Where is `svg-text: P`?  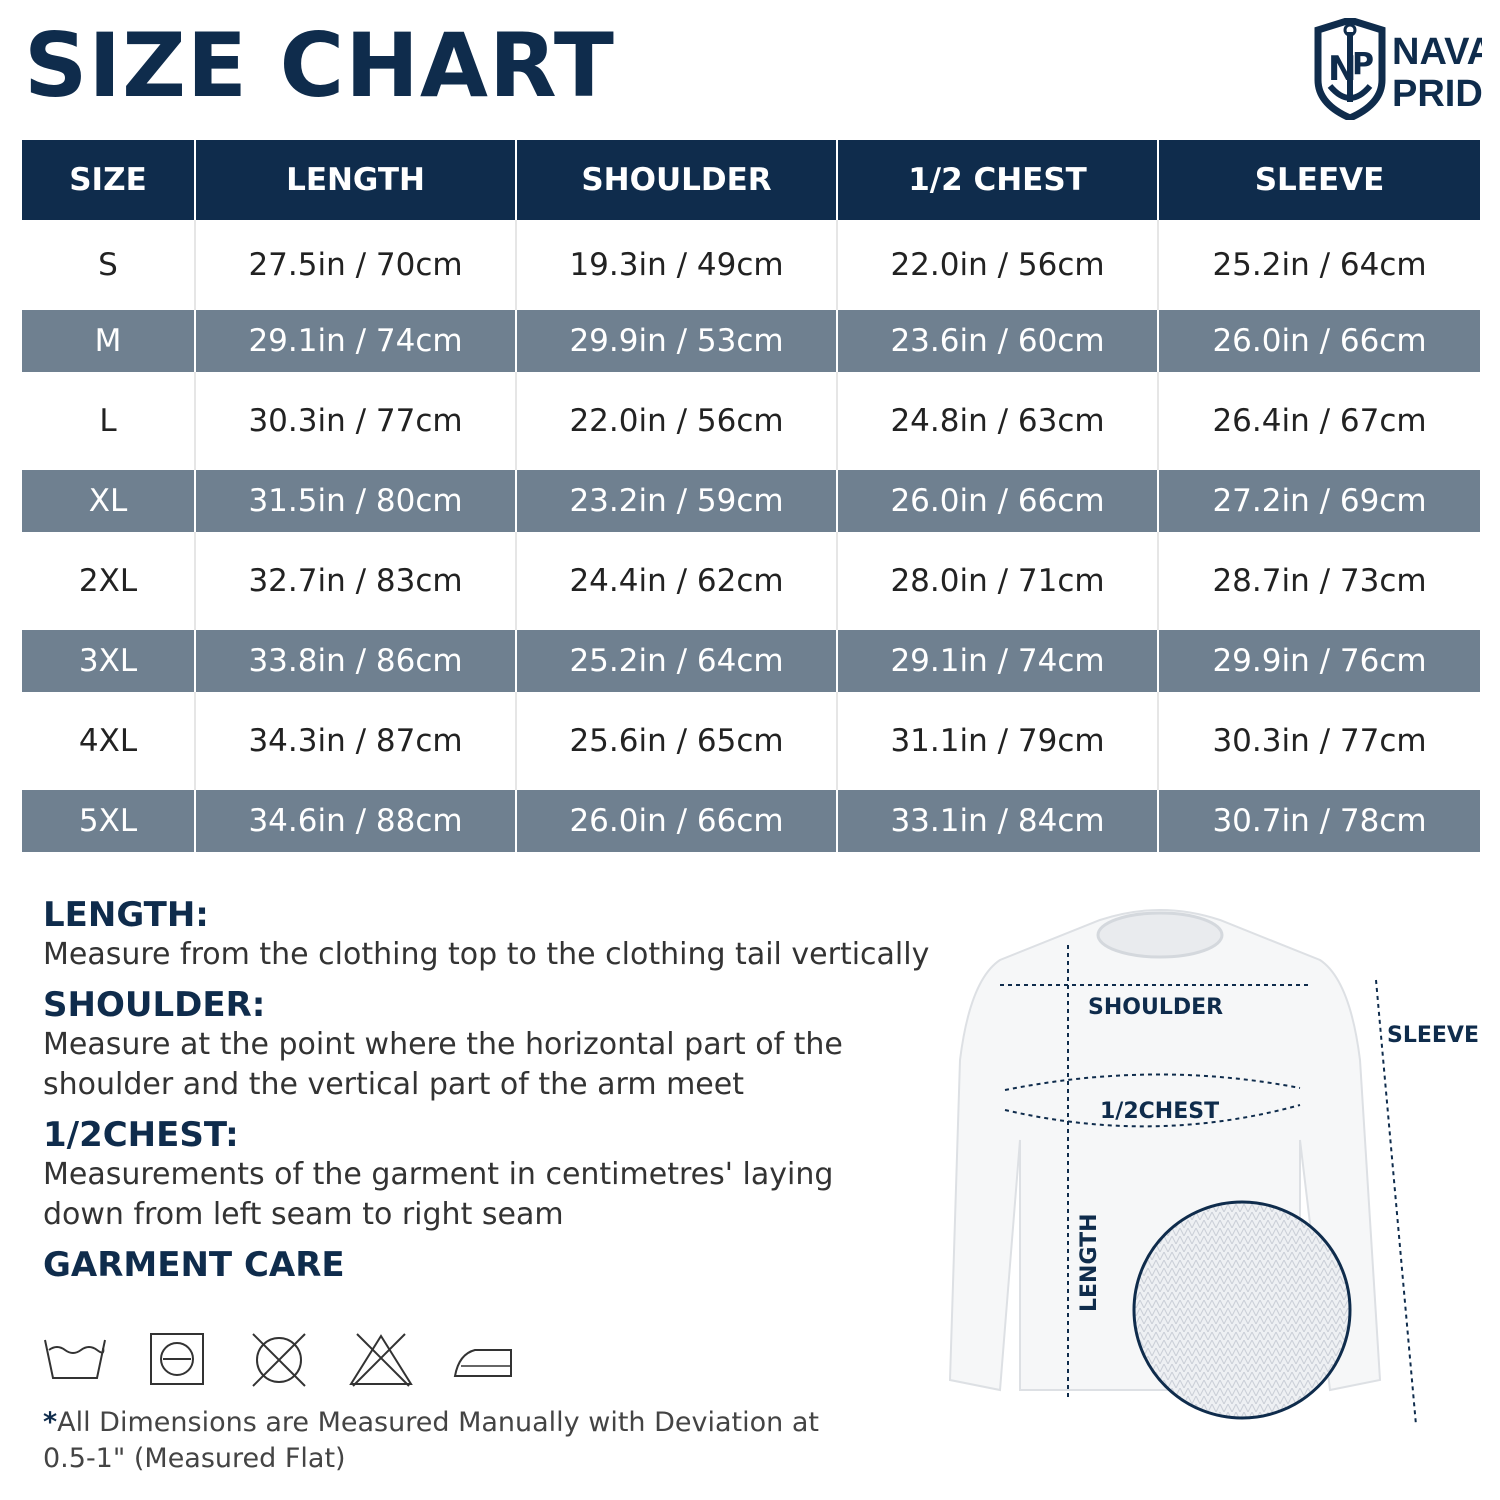 svg-text: P is located at coordinates (1363, 64).